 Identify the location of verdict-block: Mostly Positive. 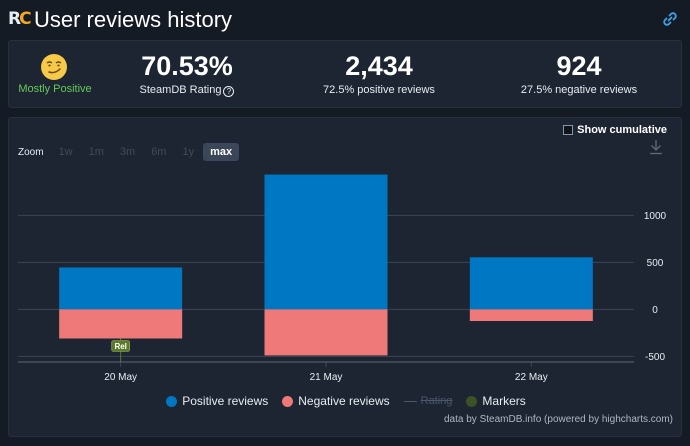
(55, 75).